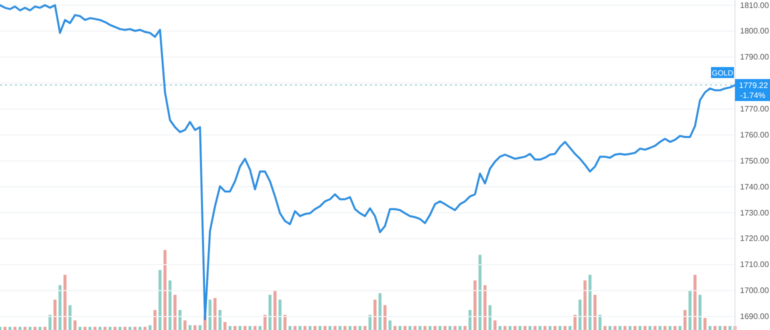 The image size is (770, 330). What do you see at coordinates (755, 57) in the screenshot?
I see `y-tick-label: 1790.00` at bounding box center [755, 57].